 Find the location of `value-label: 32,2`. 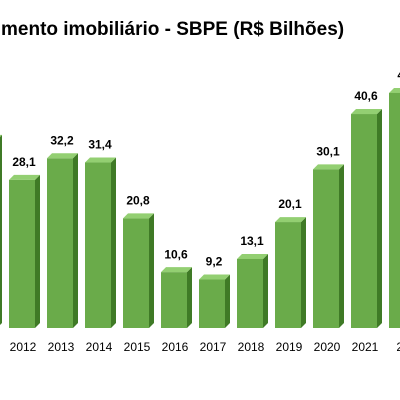

value-label: 32,2 is located at coordinates (62, 140).